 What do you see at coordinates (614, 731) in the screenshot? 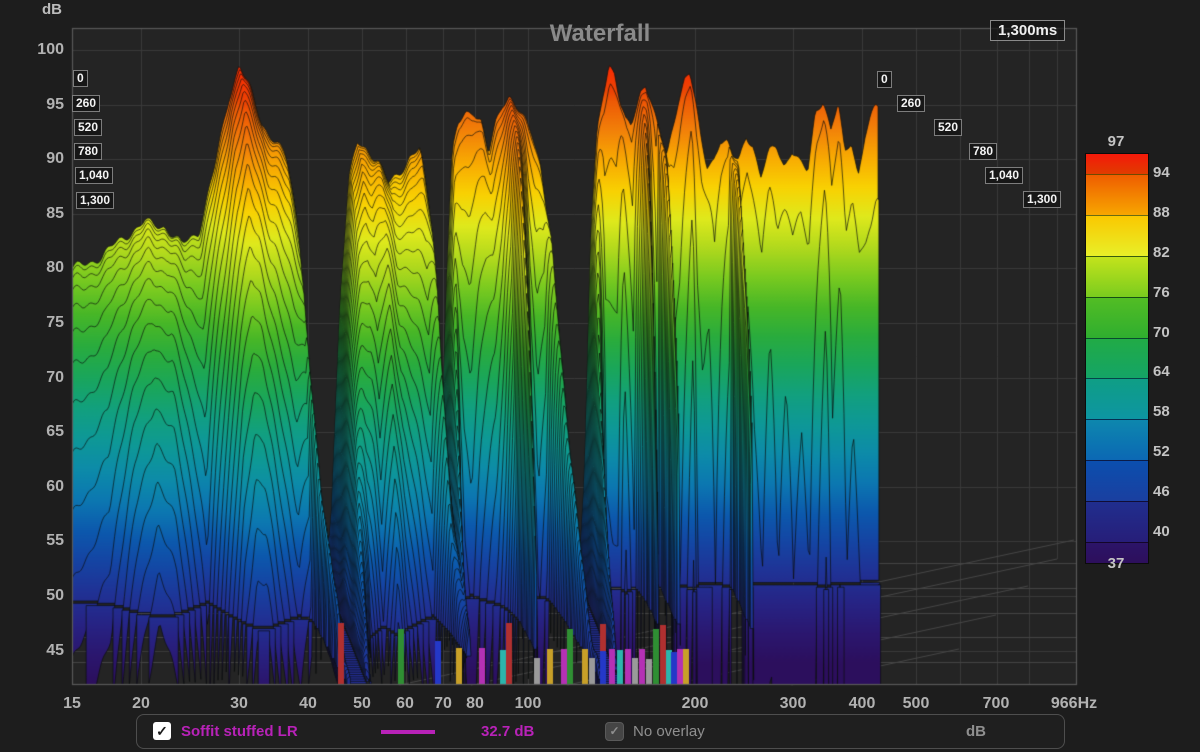
I see `overlay-checkbox: ✓` at bounding box center [614, 731].